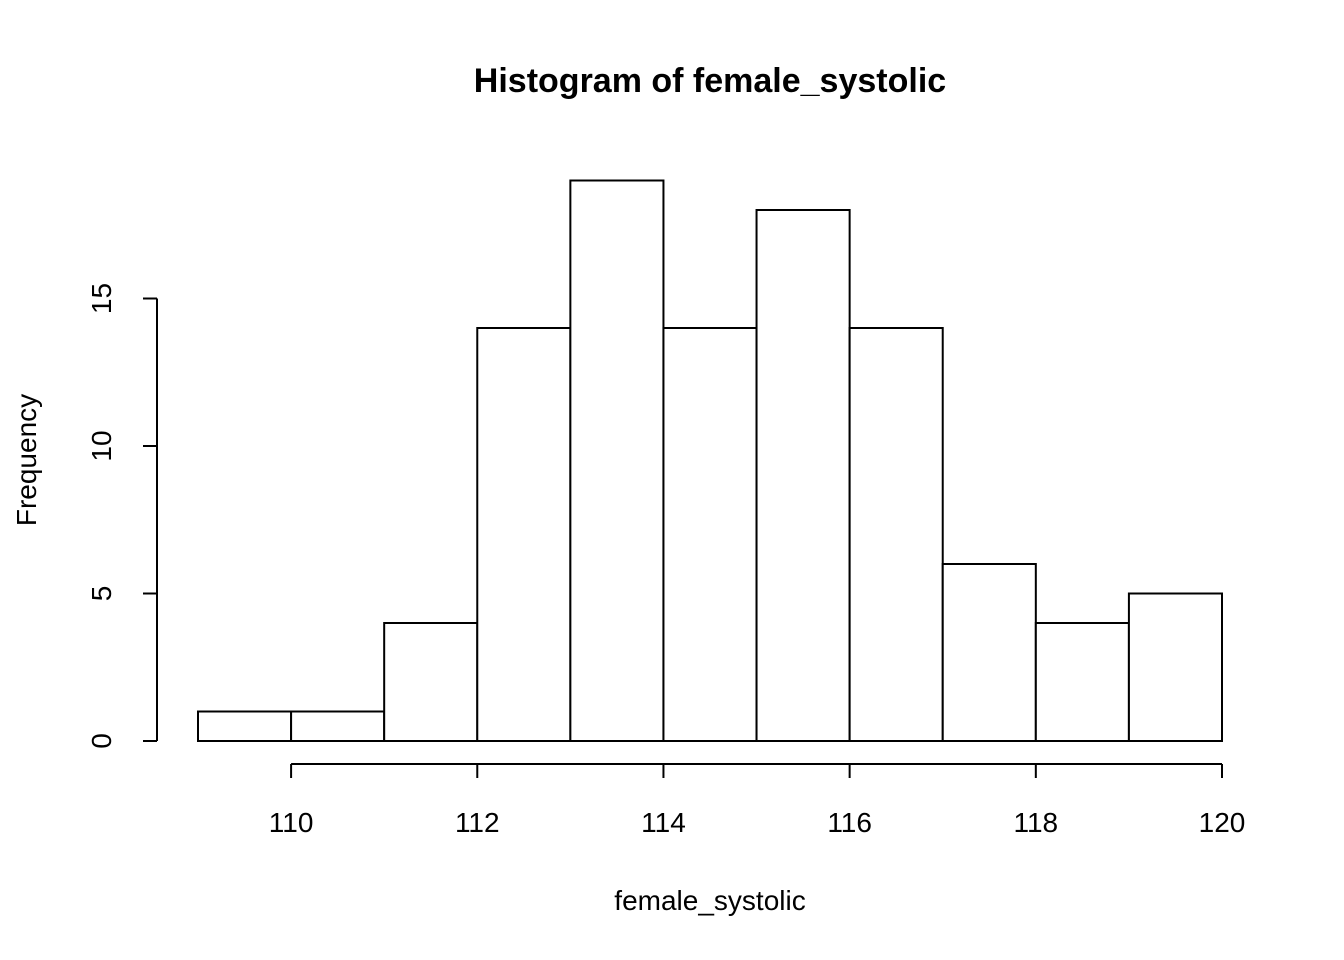 The width and height of the screenshot is (1344, 960). What do you see at coordinates (101, 741) in the screenshot?
I see `y-tick-label: 0` at bounding box center [101, 741].